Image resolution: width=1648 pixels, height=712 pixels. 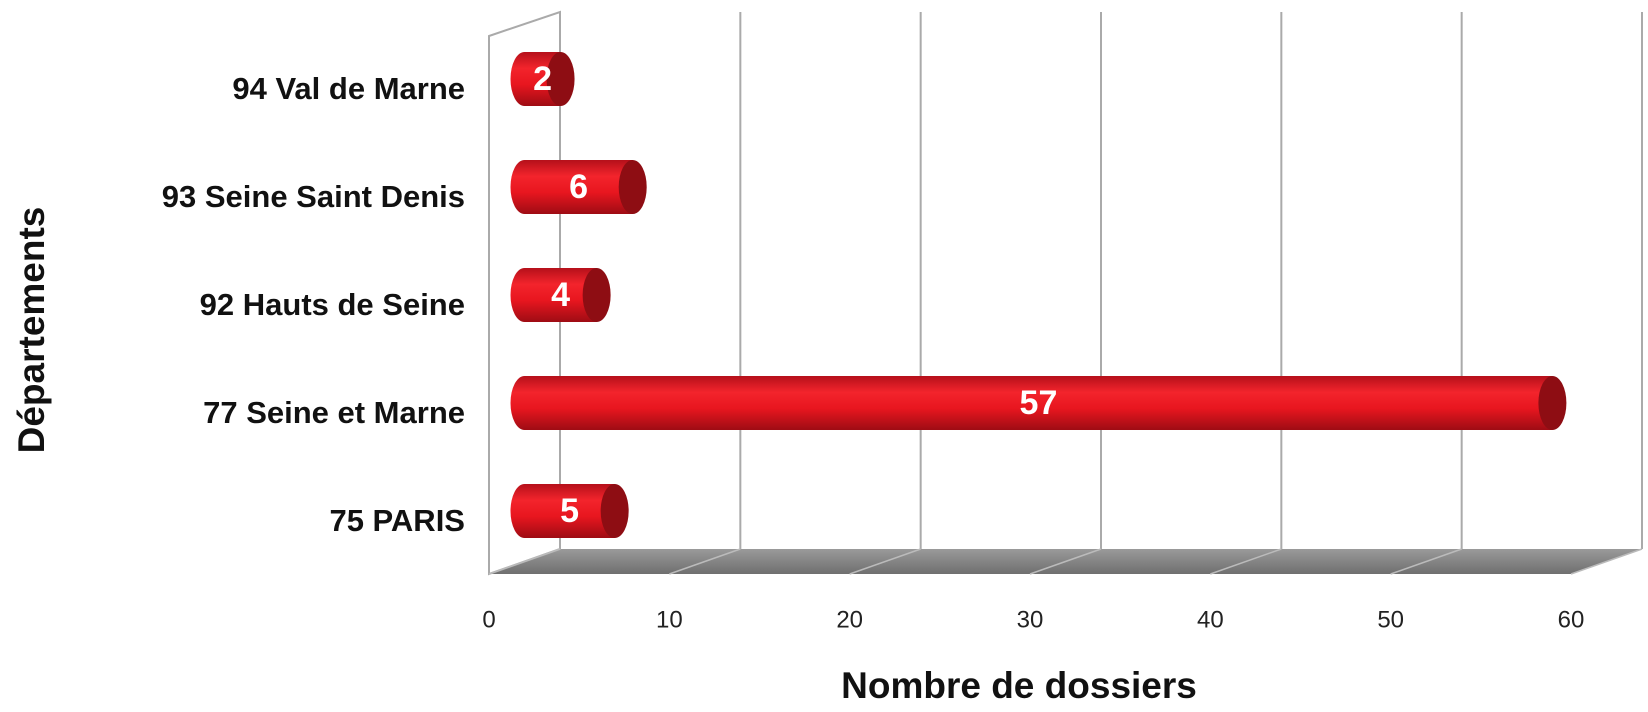 I want to click on data-label: 4, so click(x=560, y=295).